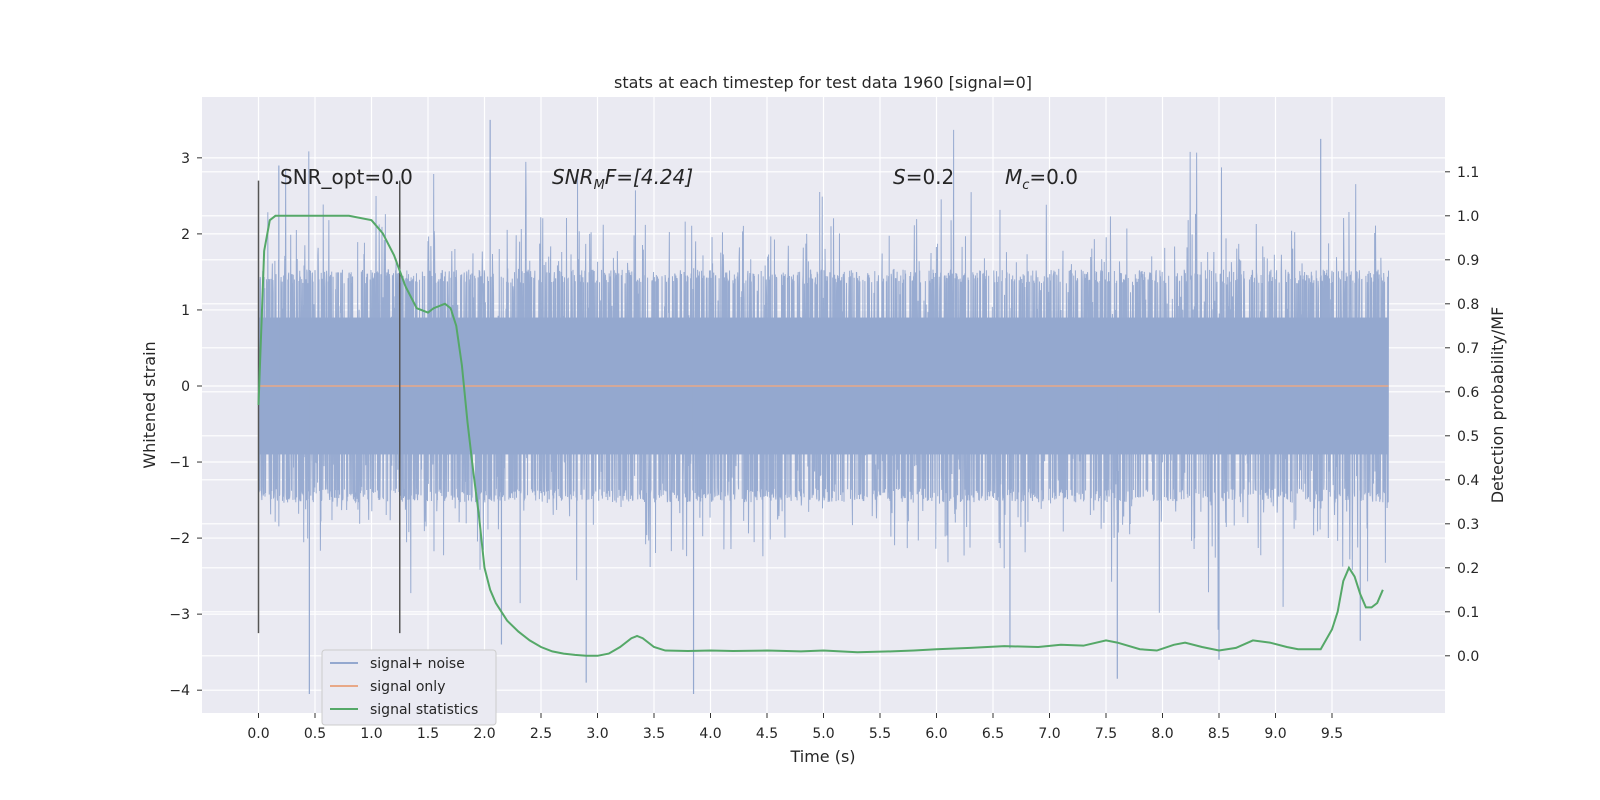  Describe the element at coordinates (185, 235) in the screenshot. I see `y-tick-label: 2` at that location.